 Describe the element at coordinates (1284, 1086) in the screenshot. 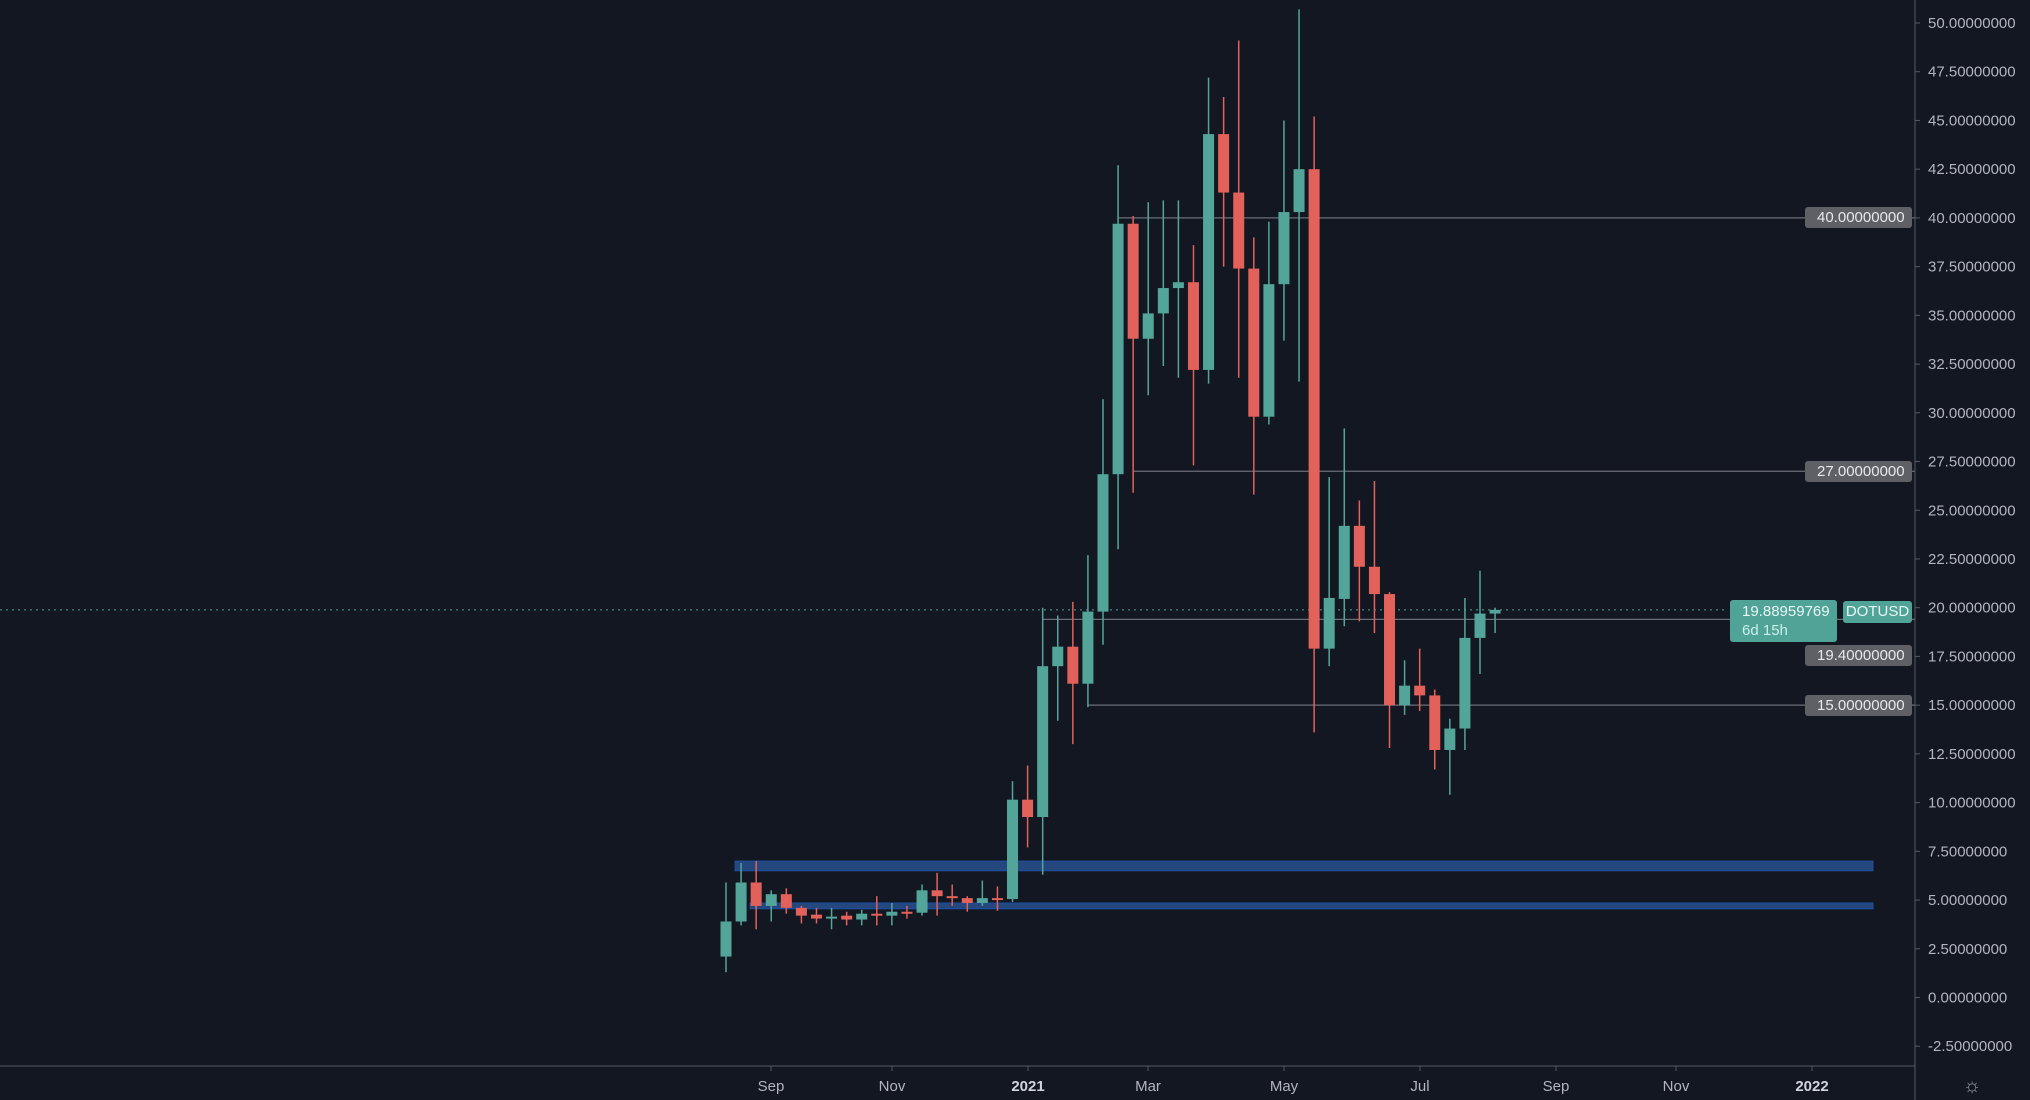

I see `time-tick-label: May` at that location.